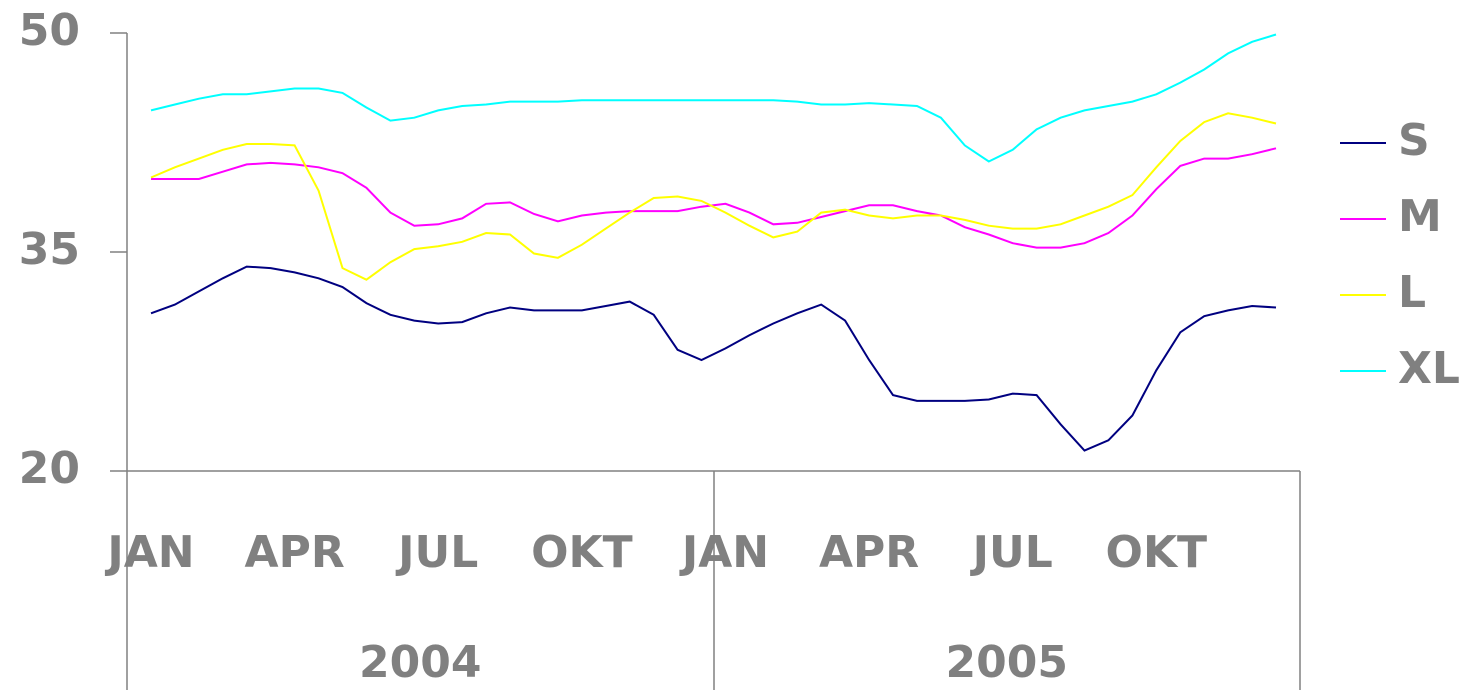 Image resolution: width=1470 pixels, height=690 pixels. I want to click on legend-label: XL, so click(1429, 368).